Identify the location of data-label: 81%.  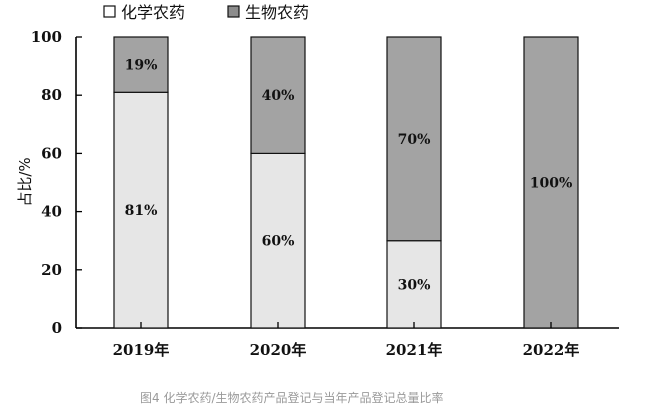
(141, 211).